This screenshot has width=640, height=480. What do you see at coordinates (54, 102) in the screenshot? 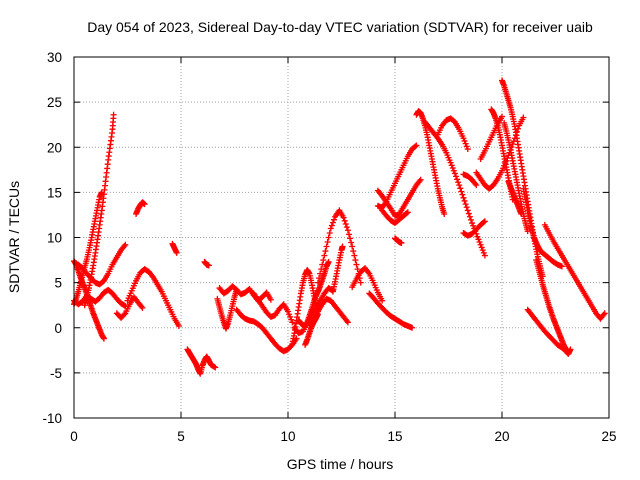
I see `y-tick-label: 25` at bounding box center [54, 102].